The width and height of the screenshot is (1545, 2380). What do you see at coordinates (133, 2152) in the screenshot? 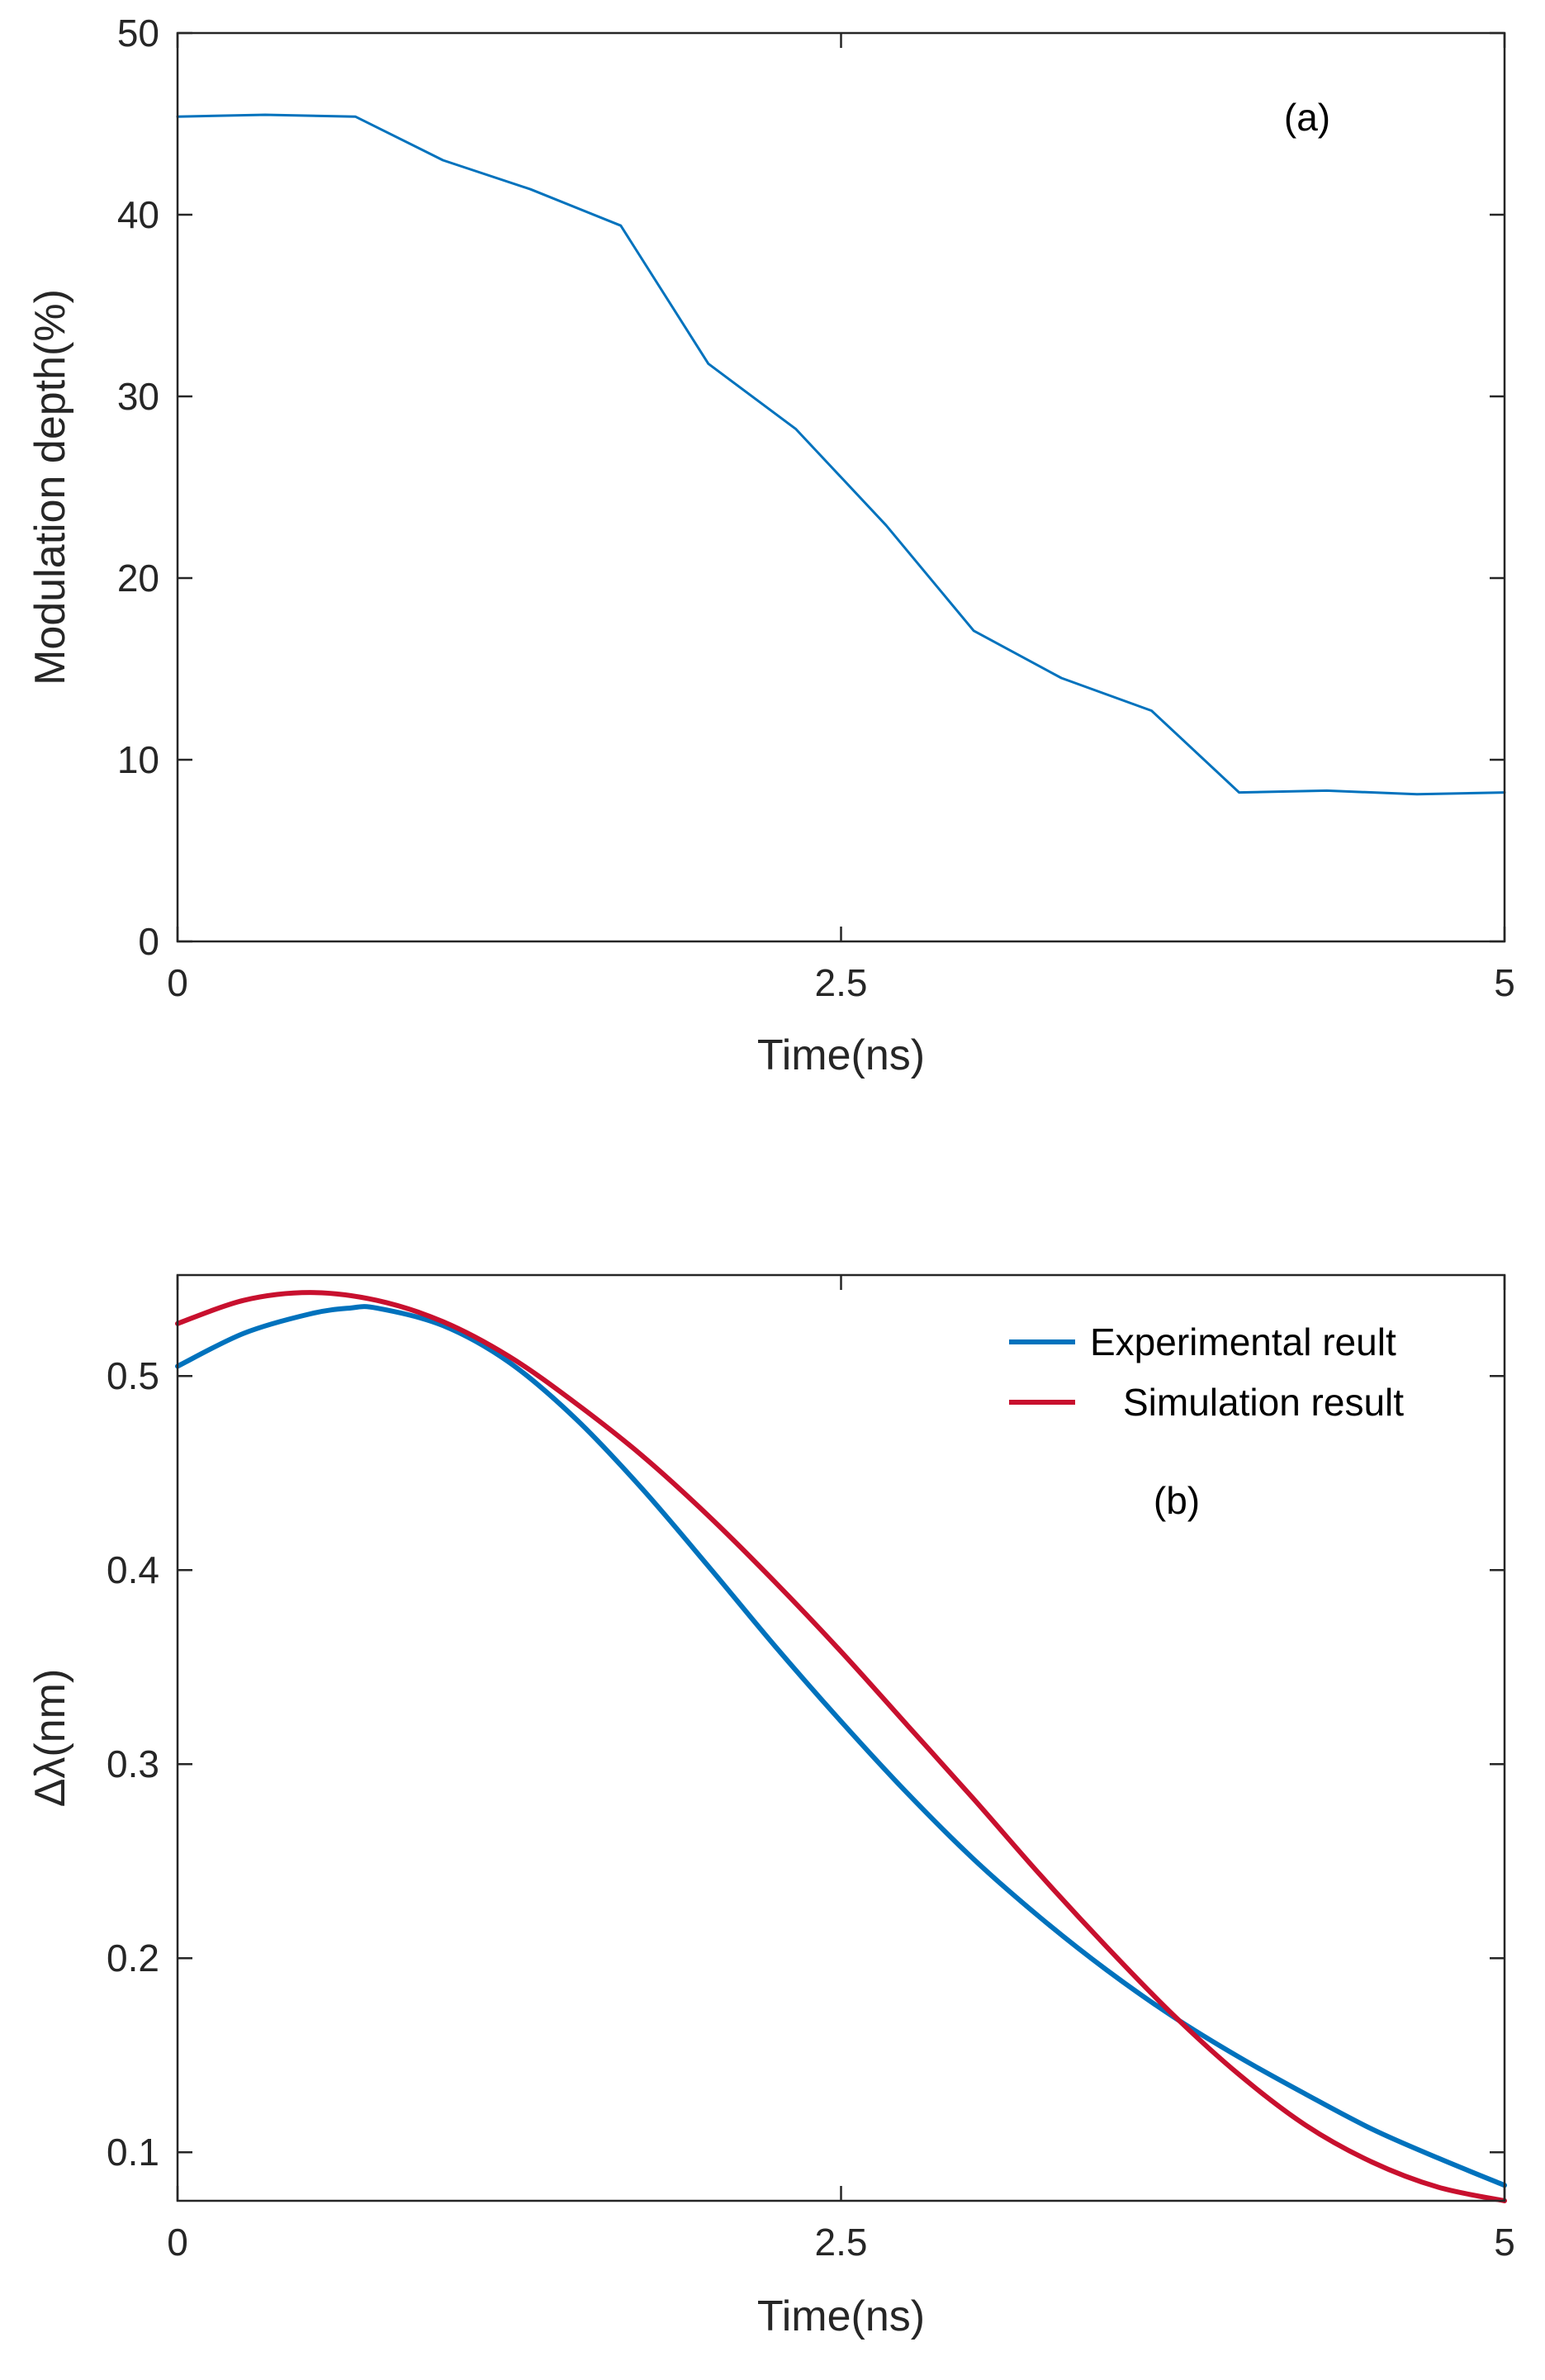
I see `y-tick-label: 0.1` at bounding box center [133, 2152].